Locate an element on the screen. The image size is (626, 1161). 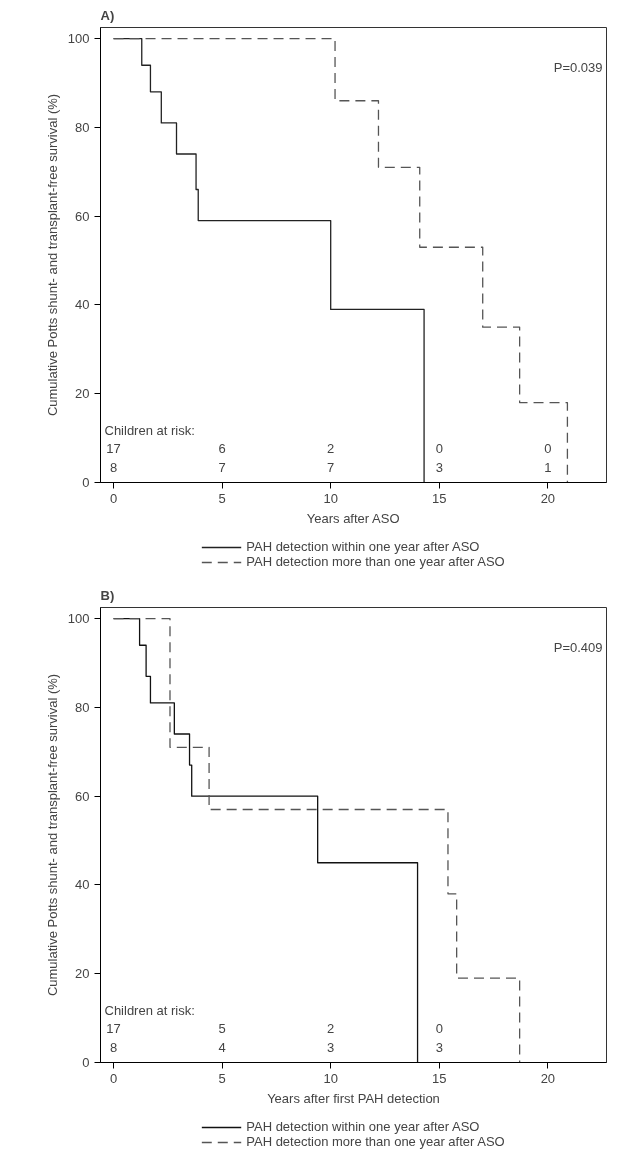
x-axis-title: Years after ASO is located at coordinates (353, 518).